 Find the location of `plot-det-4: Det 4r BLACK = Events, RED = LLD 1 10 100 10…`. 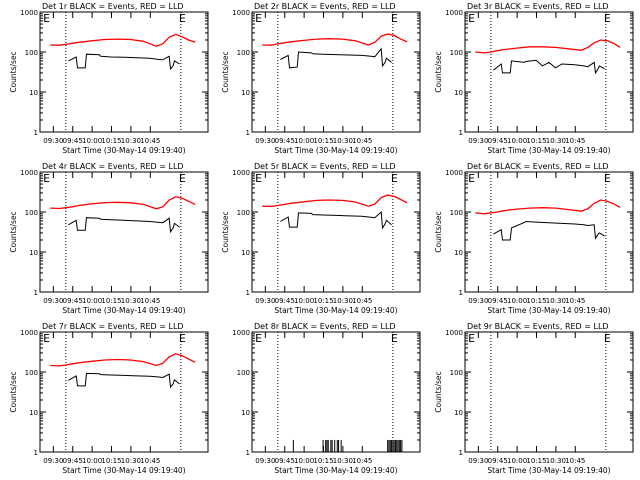

plot-det-4: Det 4r BLACK = Events, RED = LLD 1 10 100 10… is located at coordinates (109, 238).